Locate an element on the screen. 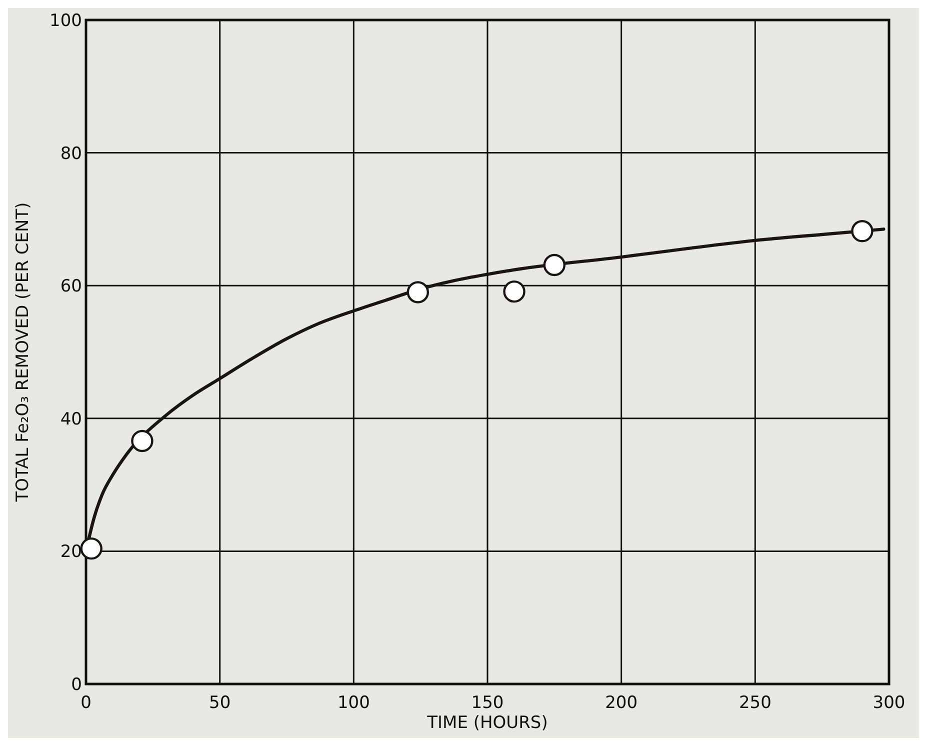  y-tick-label: 0 is located at coordinates (76, 684).